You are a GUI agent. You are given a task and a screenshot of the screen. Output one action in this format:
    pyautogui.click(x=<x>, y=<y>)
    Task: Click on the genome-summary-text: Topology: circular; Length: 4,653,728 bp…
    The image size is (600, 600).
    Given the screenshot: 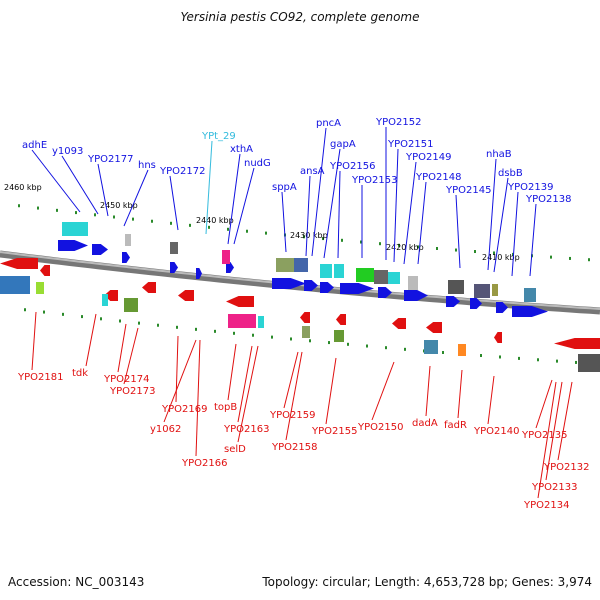 What is the action you would take?
    pyautogui.click(x=427, y=582)
    